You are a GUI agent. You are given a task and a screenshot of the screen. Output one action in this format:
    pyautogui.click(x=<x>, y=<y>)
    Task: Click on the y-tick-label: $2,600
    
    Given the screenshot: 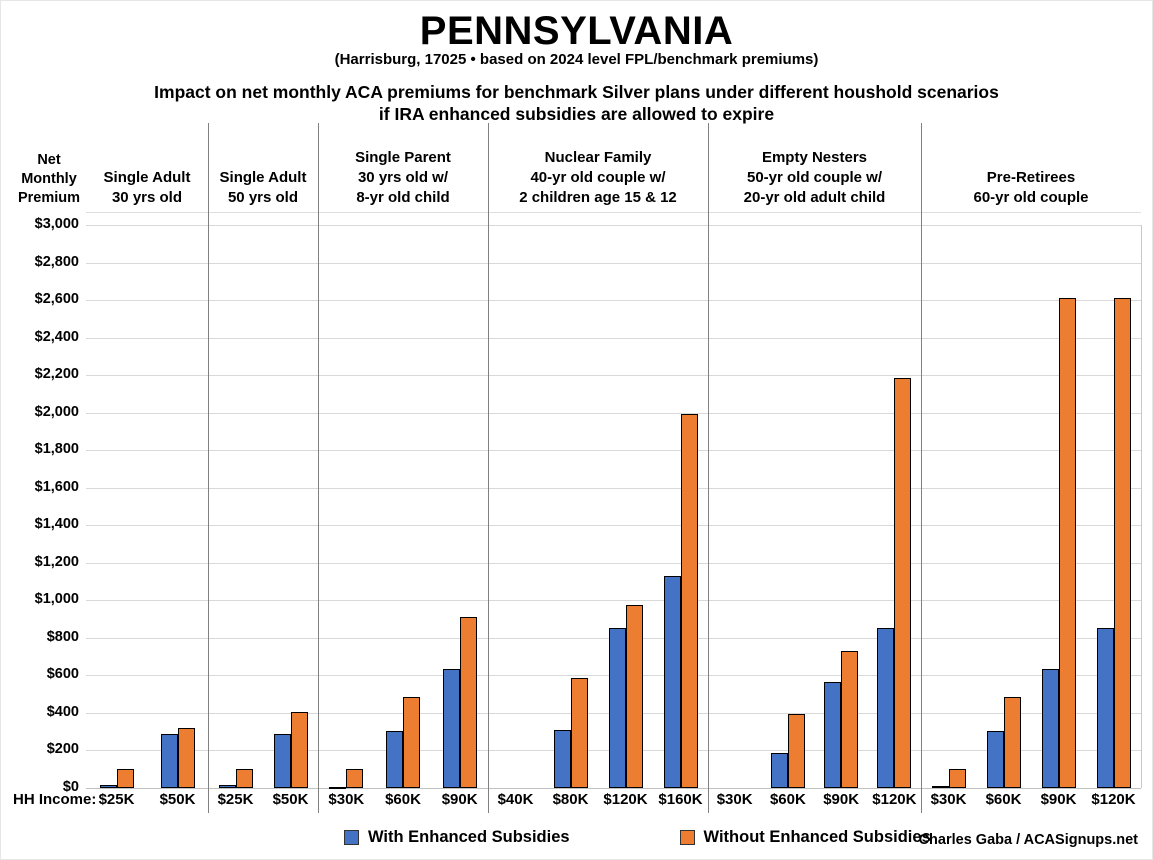 What is the action you would take?
    pyautogui.click(x=56, y=299)
    